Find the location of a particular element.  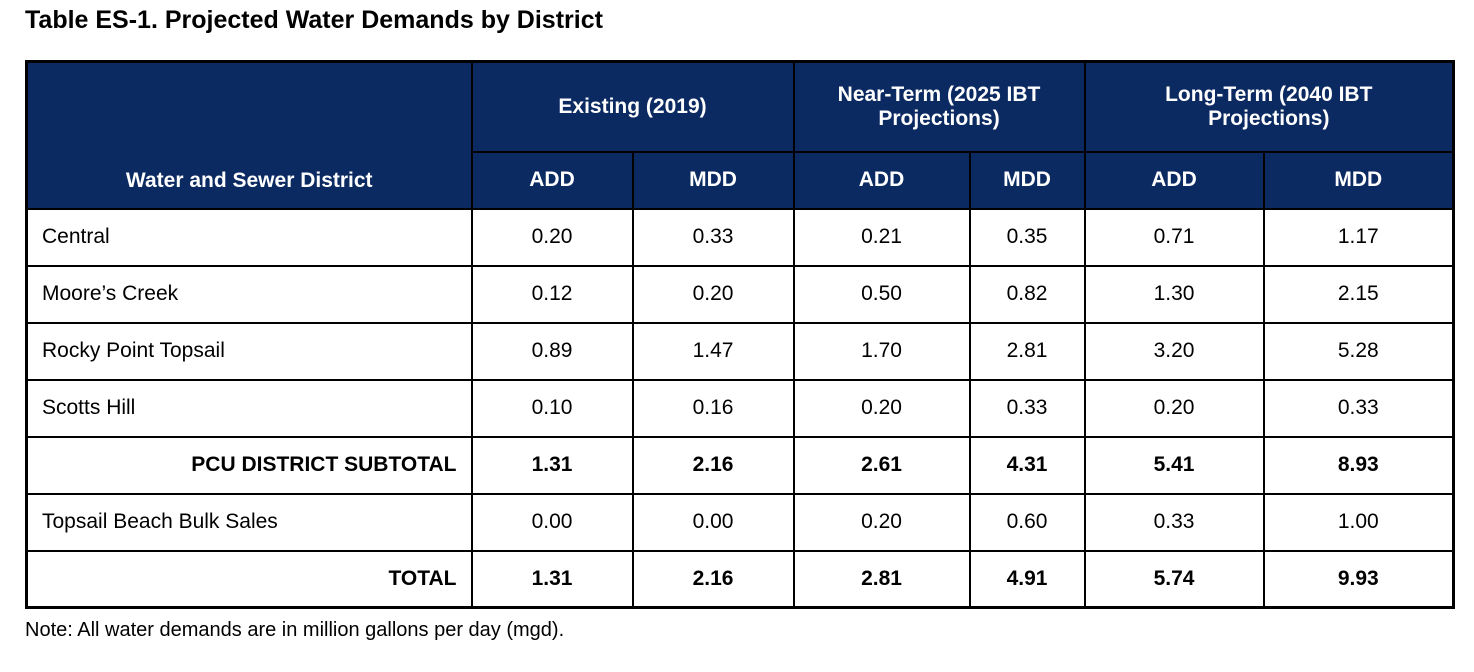

district-cell: PCU DISTRICT SUBTOTAL is located at coordinates (249, 465).